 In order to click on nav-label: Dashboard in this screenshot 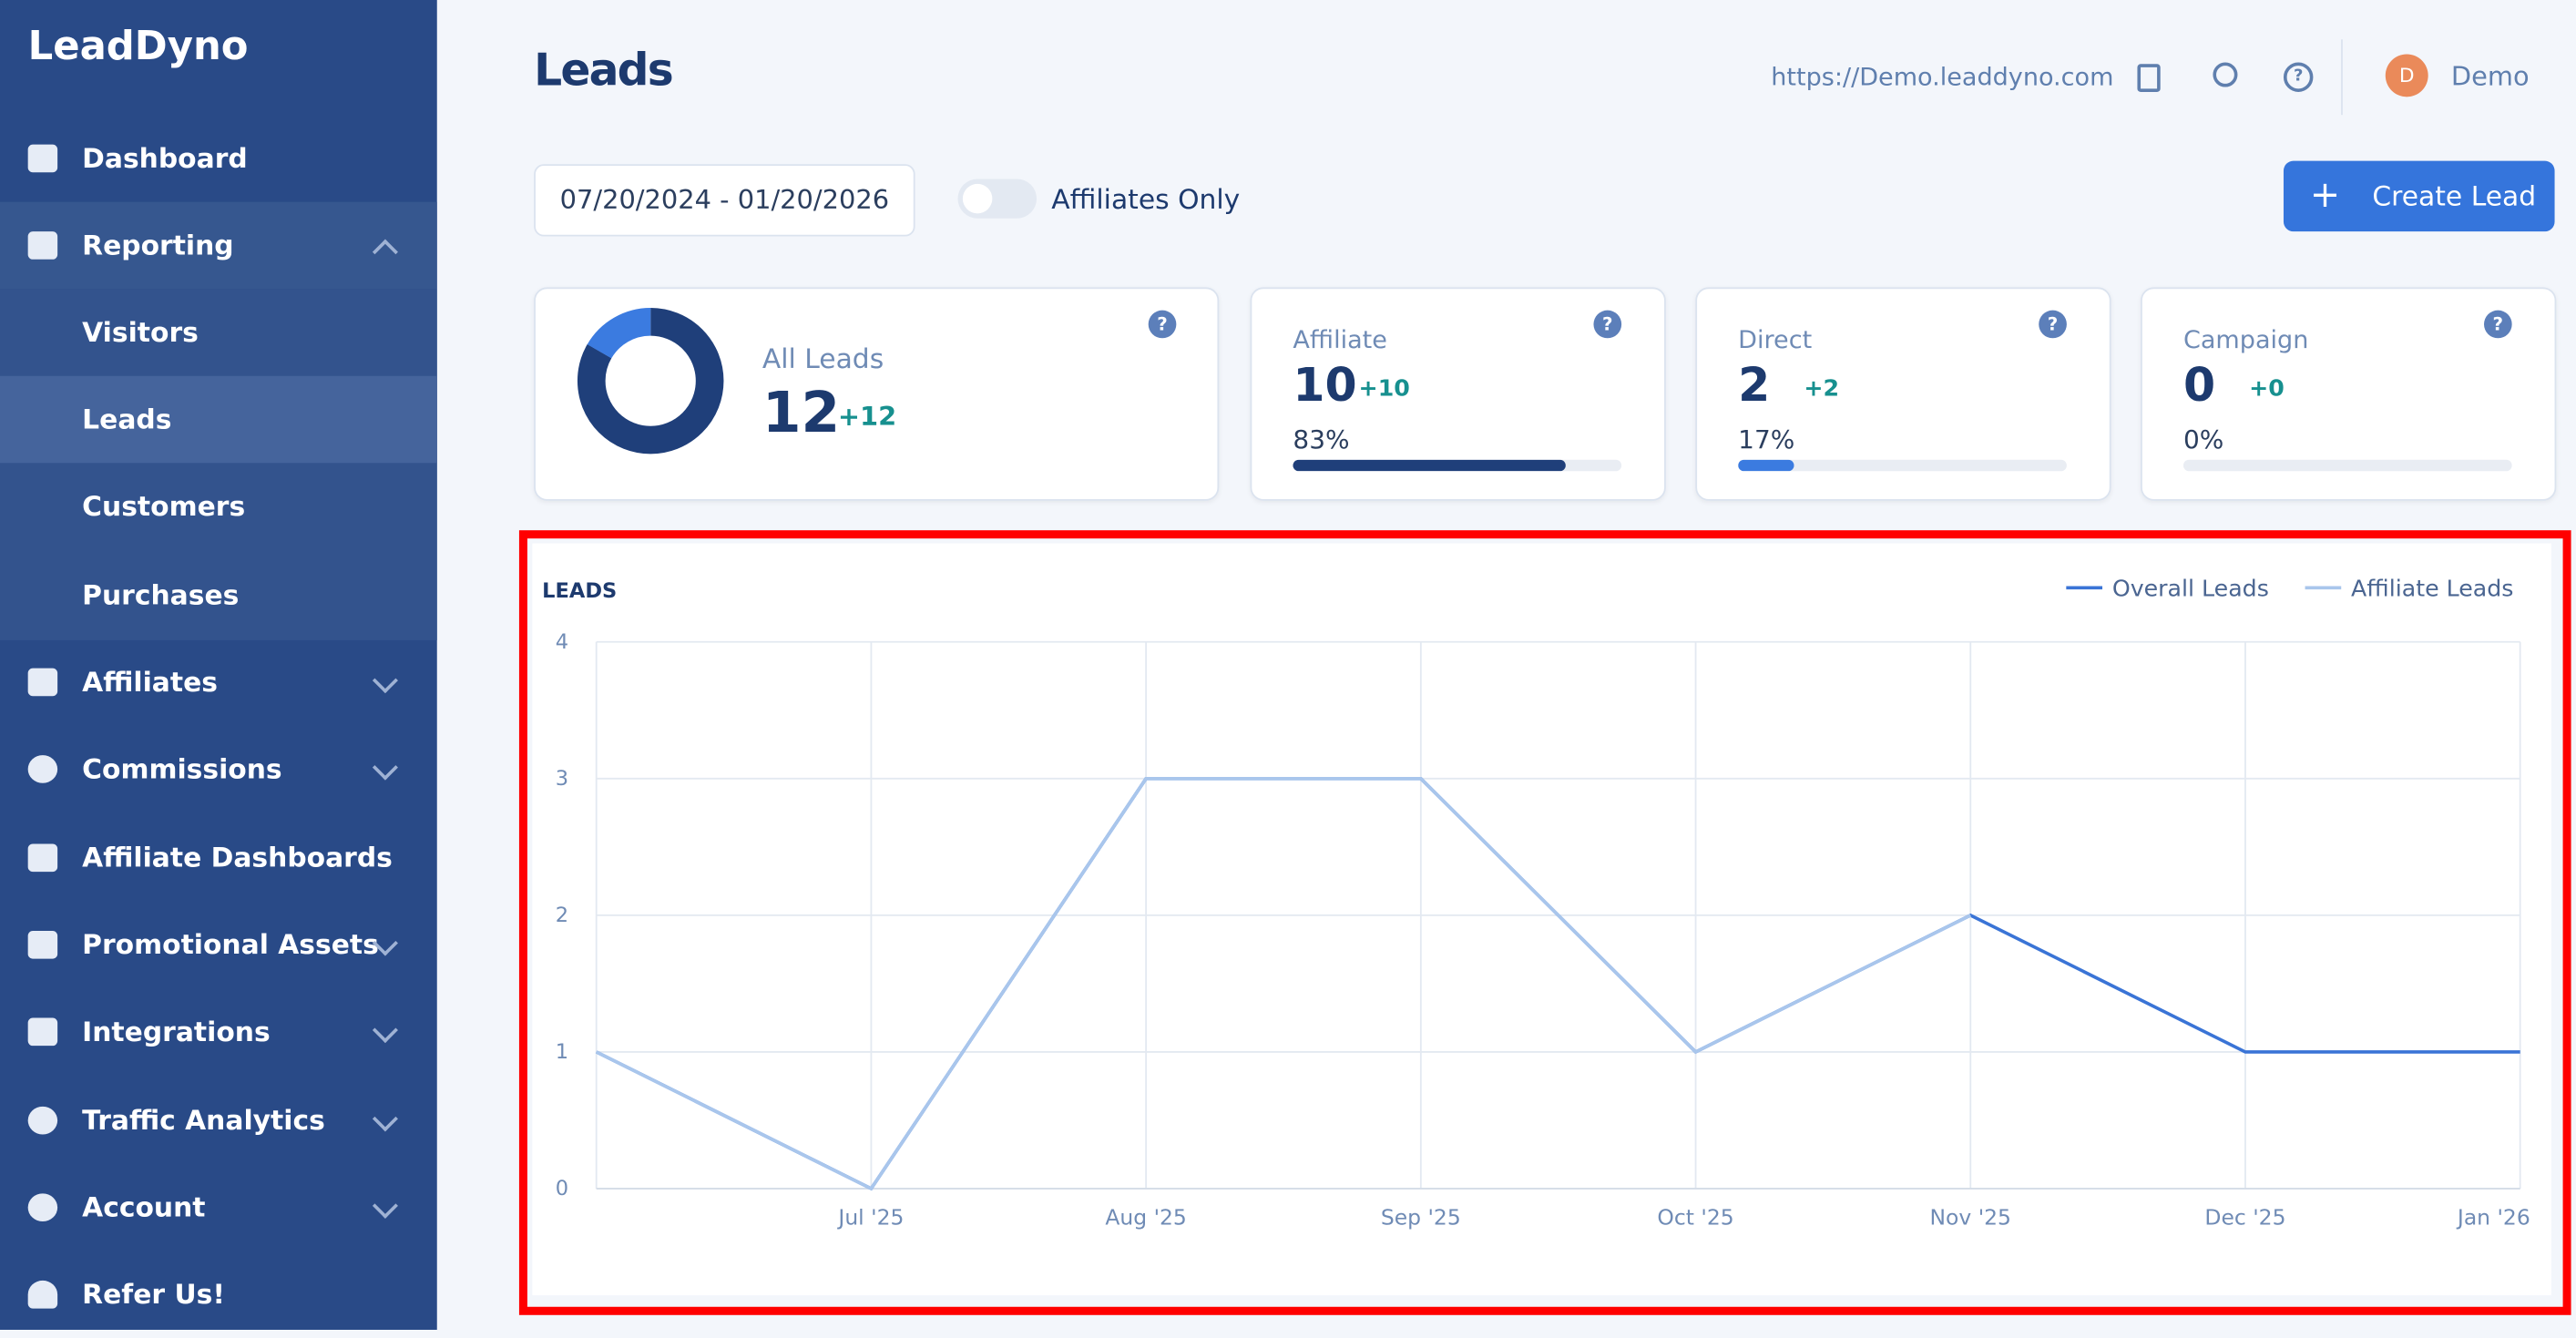, I will do `click(165, 158)`.